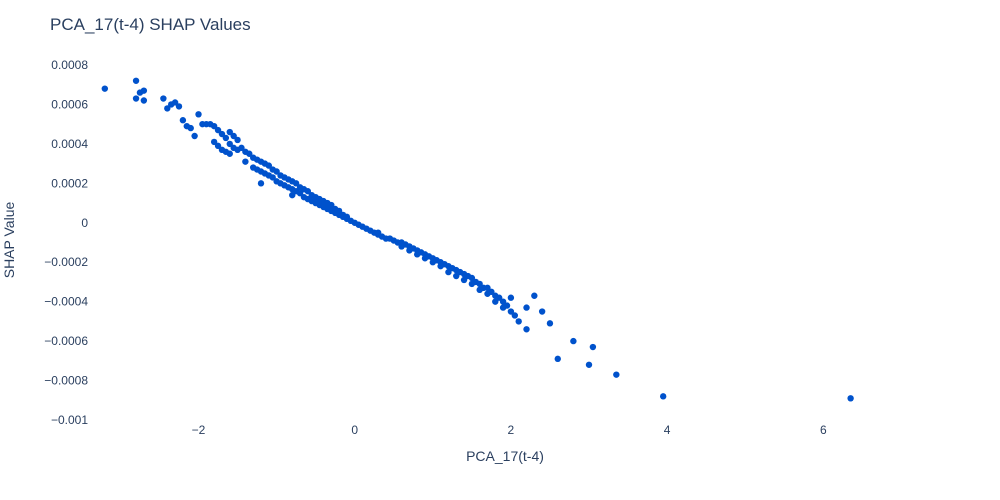 This screenshot has height=500, width=1000. What do you see at coordinates (69, 183) in the screenshot?
I see `y-tick-label: 0.0002` at bounding box center [69, 183].